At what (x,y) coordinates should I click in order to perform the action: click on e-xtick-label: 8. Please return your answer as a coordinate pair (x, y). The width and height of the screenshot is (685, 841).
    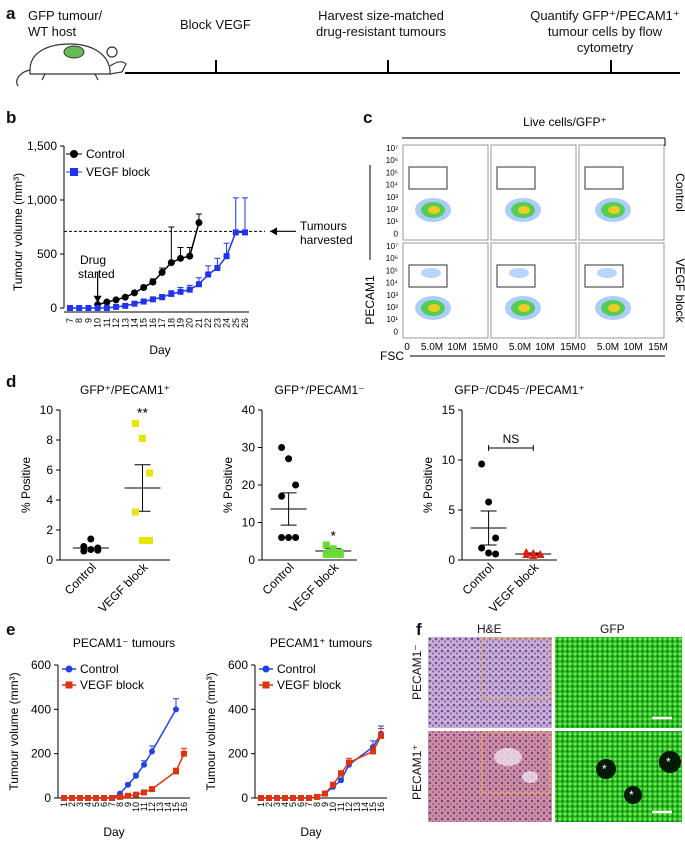
    Looking at the image, I should click on (317, 804).